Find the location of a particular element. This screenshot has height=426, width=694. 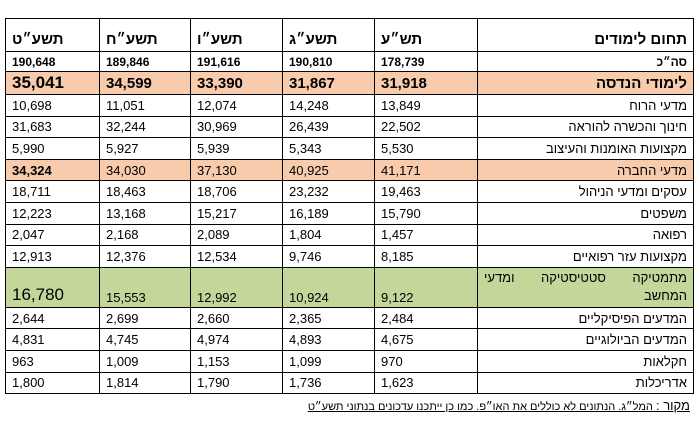

header-year: תשע״ו is located at coordinates (236, 35).